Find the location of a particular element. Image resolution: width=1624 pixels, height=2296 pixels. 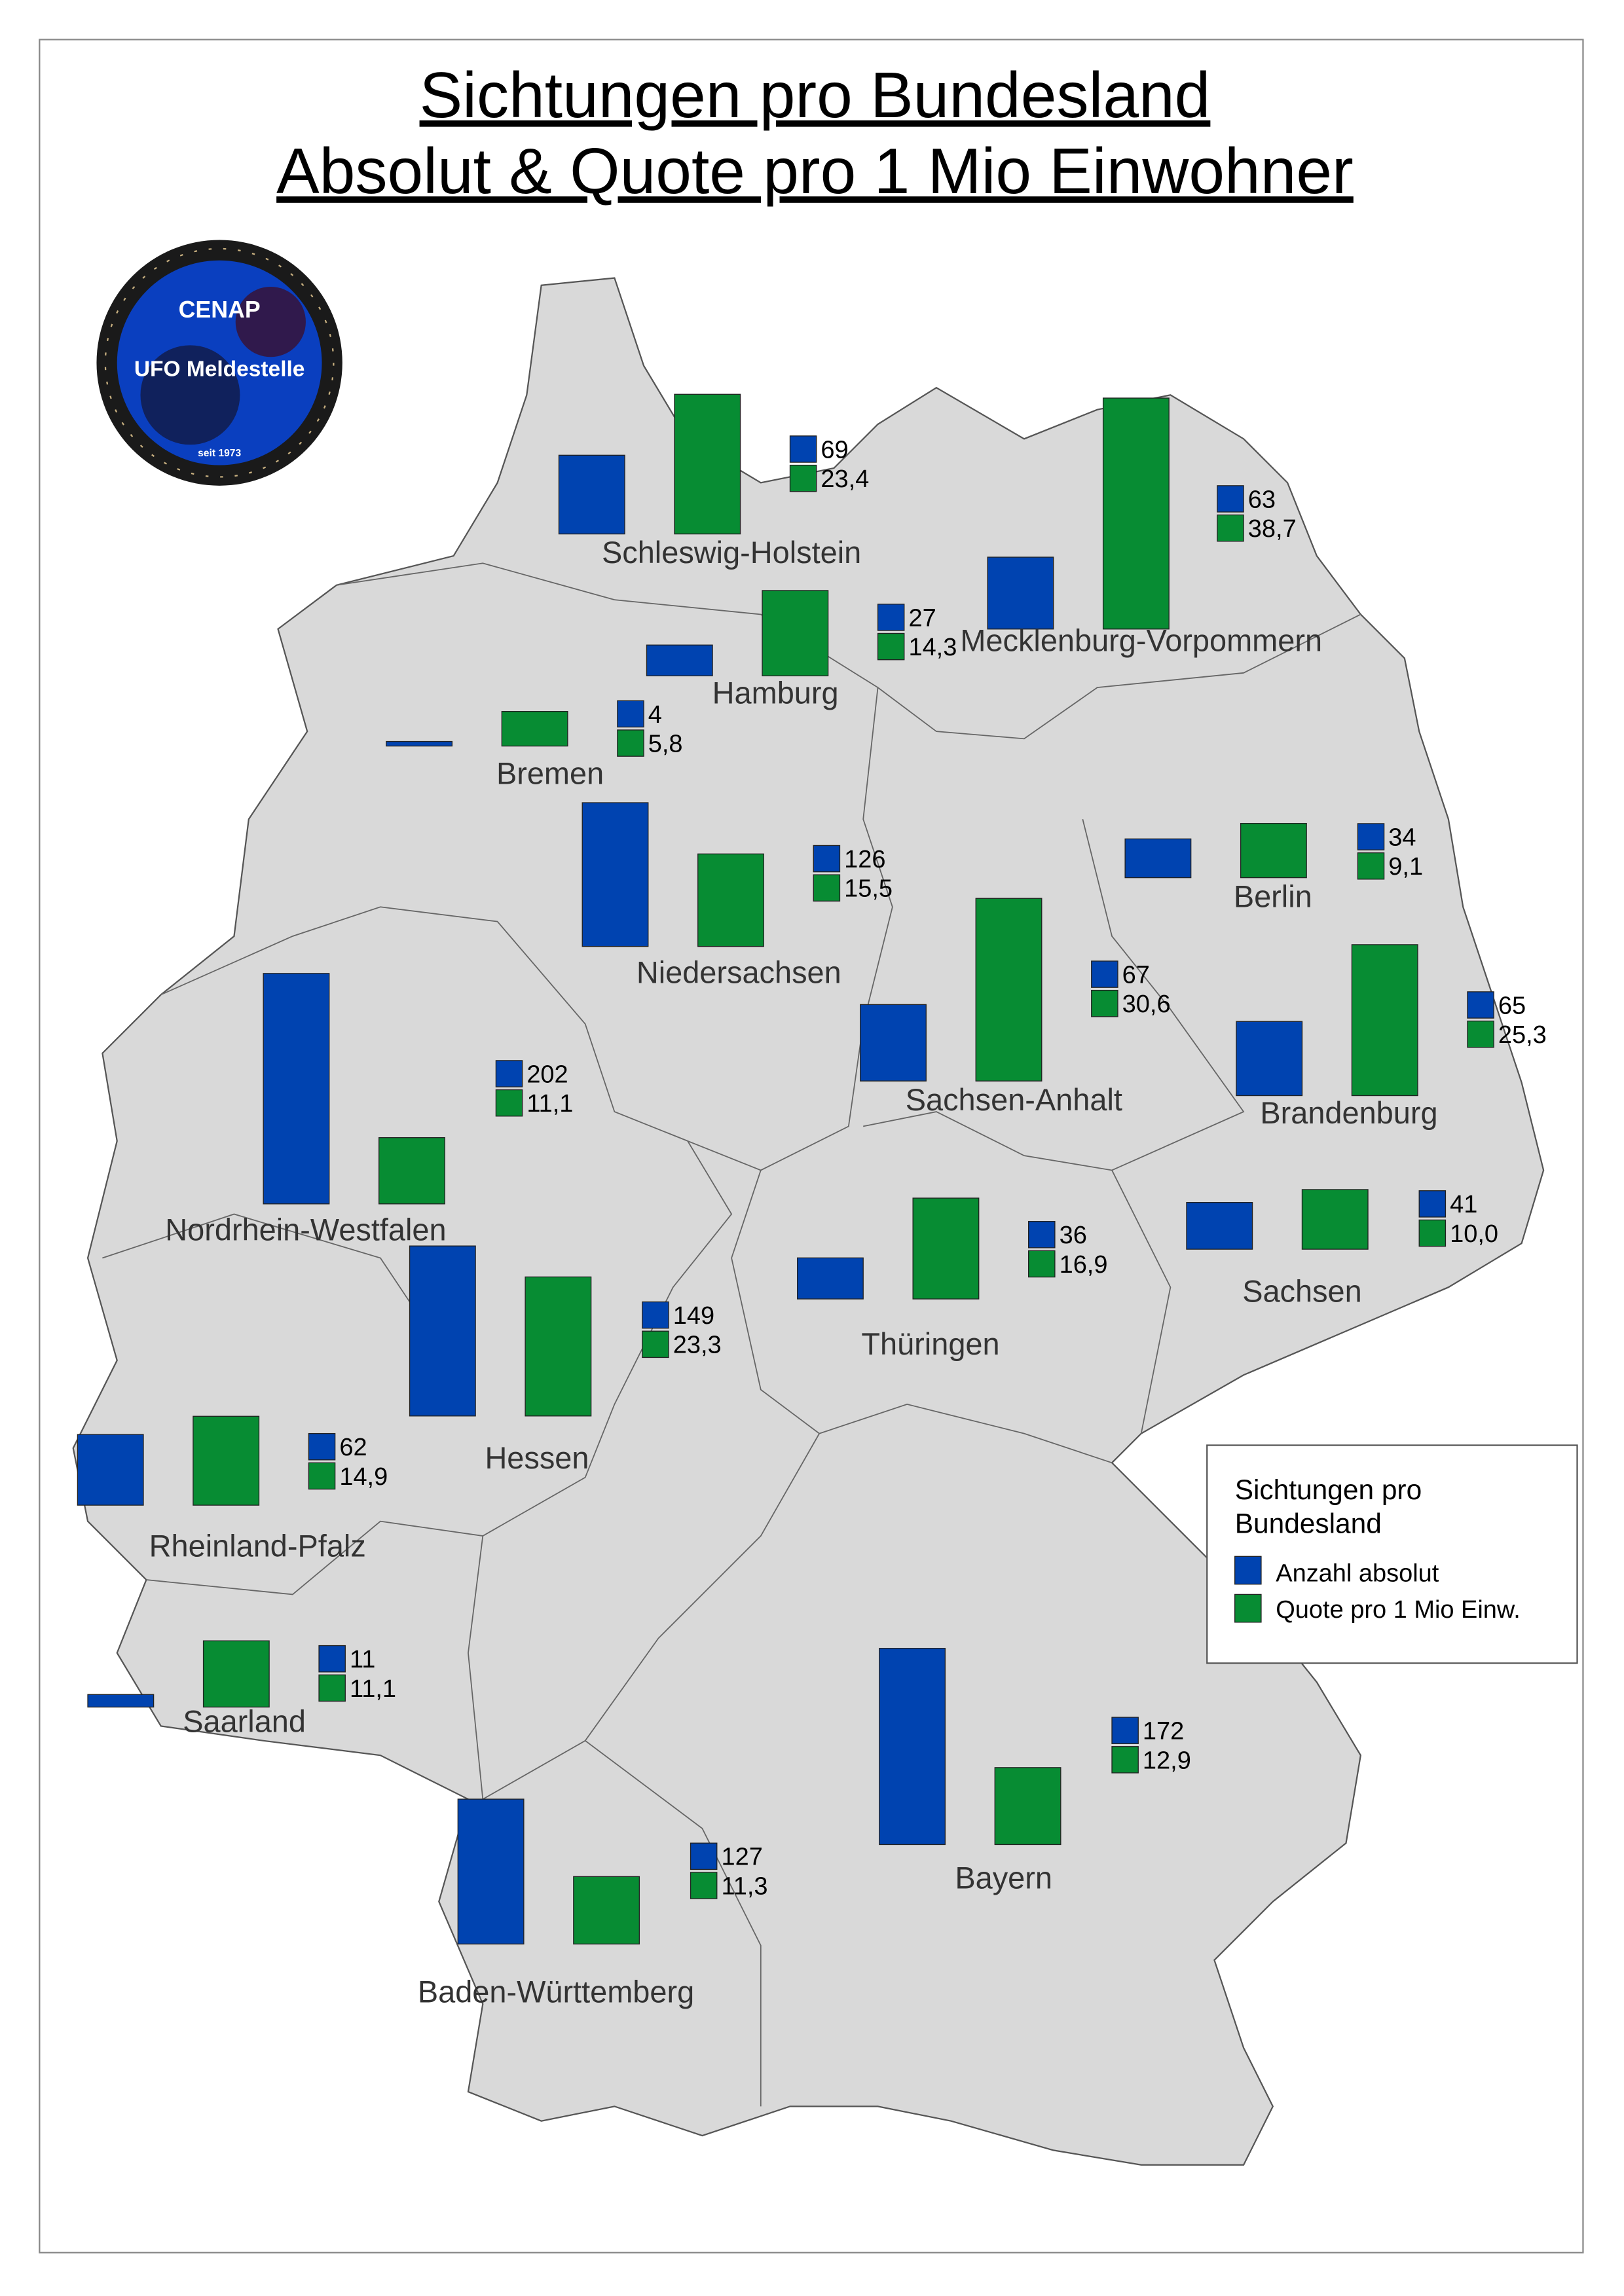

legend-swatch-absolute is located at coordinates (1248, 1570).